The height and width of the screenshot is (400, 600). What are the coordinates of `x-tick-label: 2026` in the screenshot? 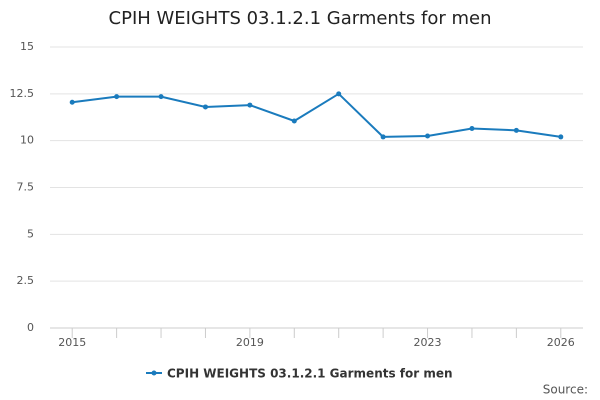 It's located at (561, 342).